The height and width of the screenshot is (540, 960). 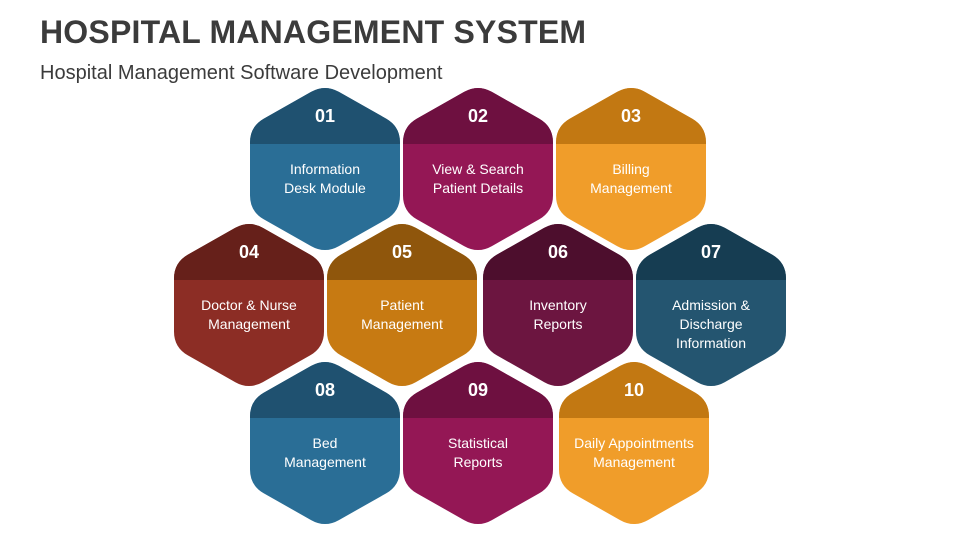 What do you see at coordinates (402, 252) in the screenshot?
I see `module-number: 05` at bounding box center [402, 252].